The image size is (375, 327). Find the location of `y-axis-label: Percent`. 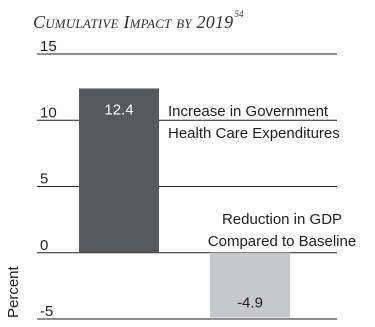

y-axis-label: Percent is located at coordinates (13, 291).